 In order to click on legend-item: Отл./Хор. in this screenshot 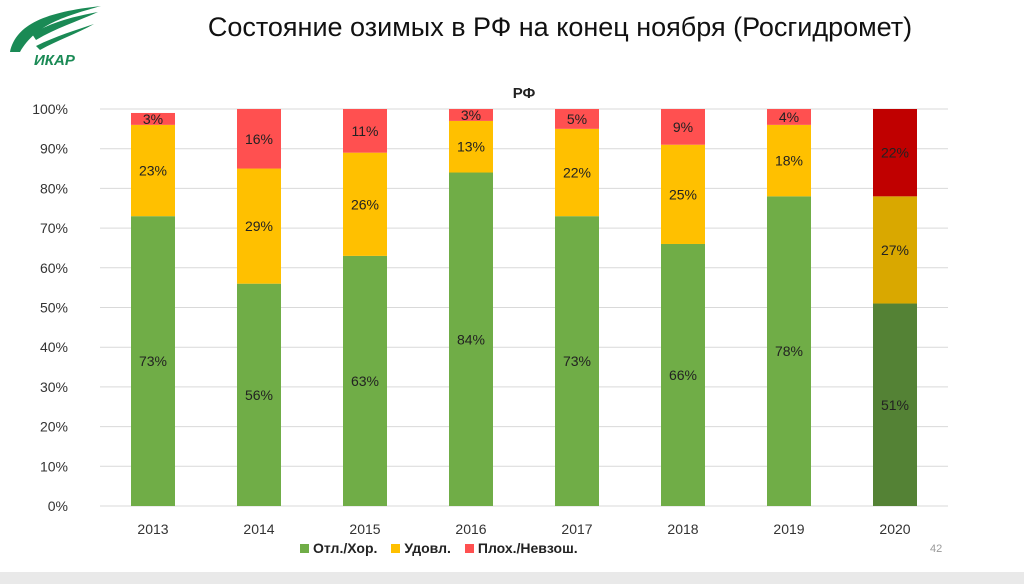, I will do `click(338, 548)`.